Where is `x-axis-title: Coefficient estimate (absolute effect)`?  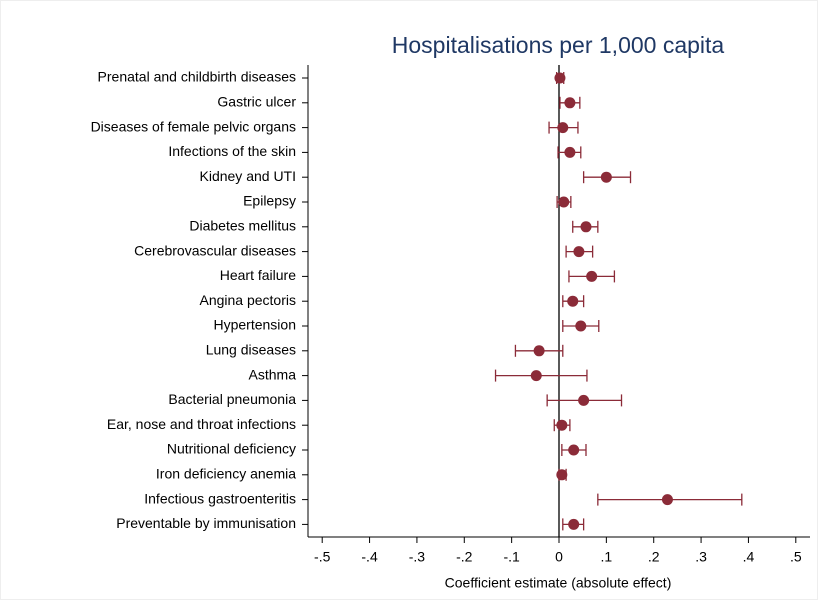 x-axis-title: Coefficient estimate (absolute effect) is located at coordinates (558, 583).